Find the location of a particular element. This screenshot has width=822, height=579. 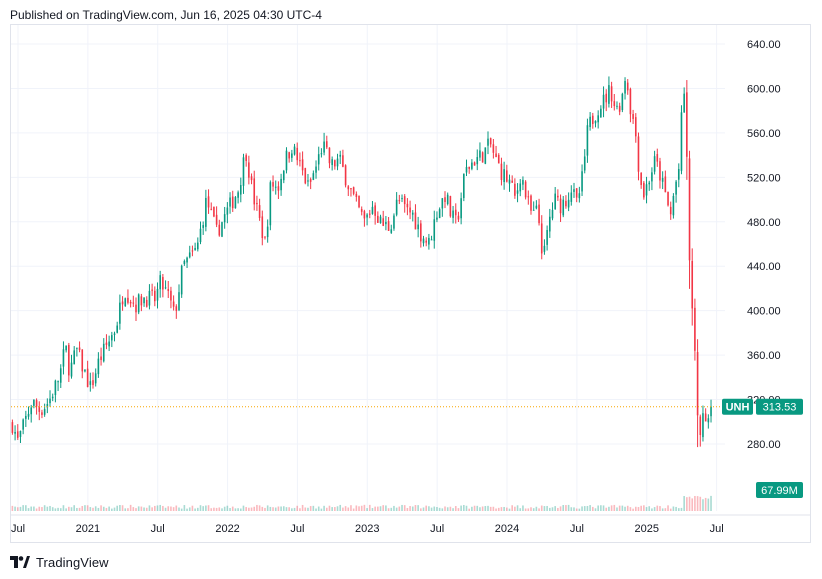

tradingview-logo-icon is located at coordinates (20, 562).